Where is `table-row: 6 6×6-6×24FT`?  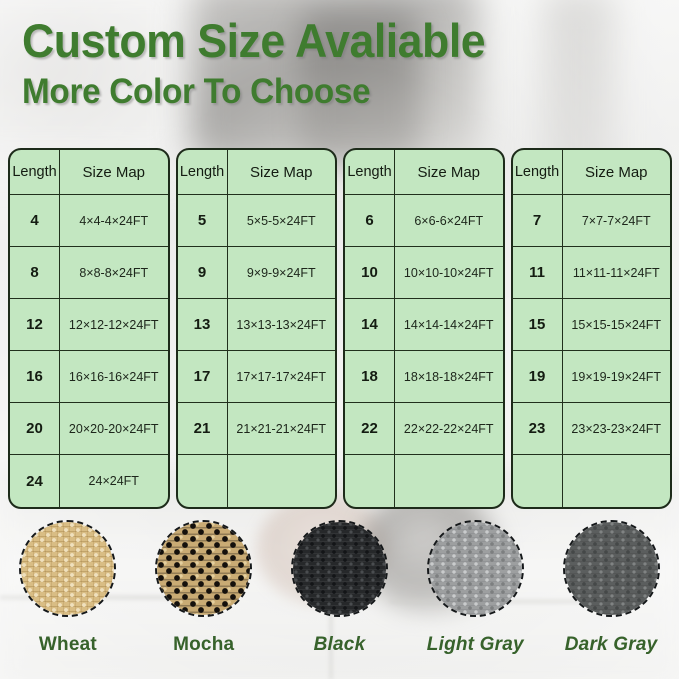 table-row: 6 6×6-6×24FT is located at coordinates (424, 221).